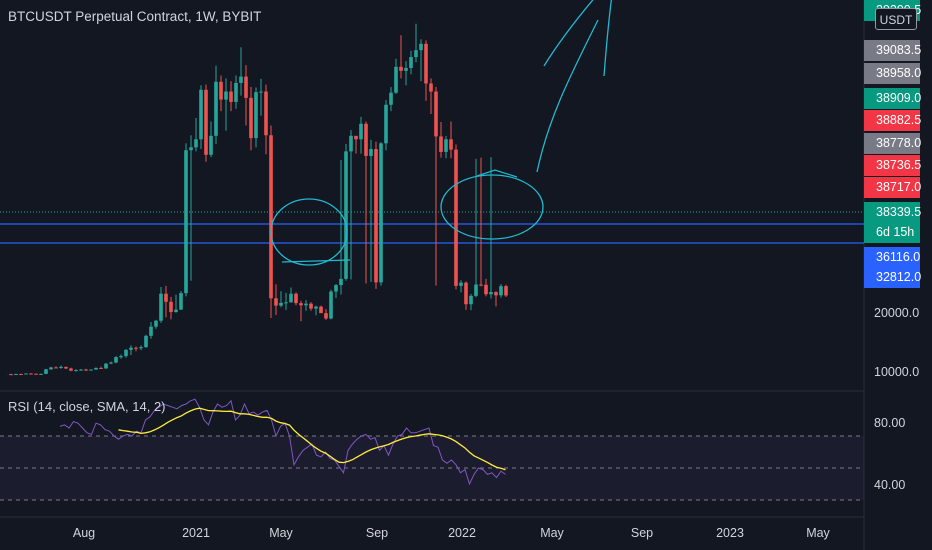 This screenshot has width=932, height=550. What do you see at coordinates (892, 187) in the screenshot?
I see `price-label: 38717.0` at bounding box center [892, 187].